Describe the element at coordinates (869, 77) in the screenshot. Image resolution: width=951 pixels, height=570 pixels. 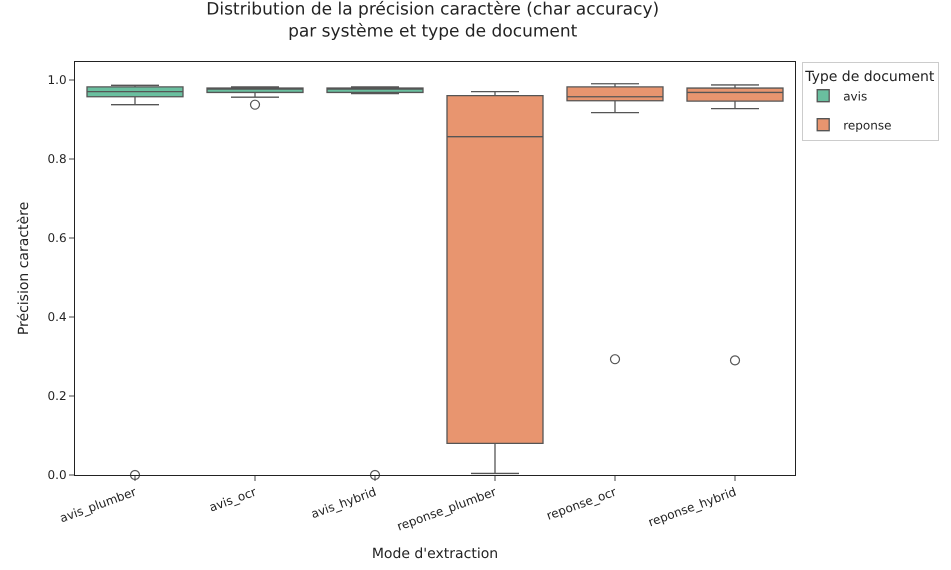
I see `legend-title: Type de document` at that location.